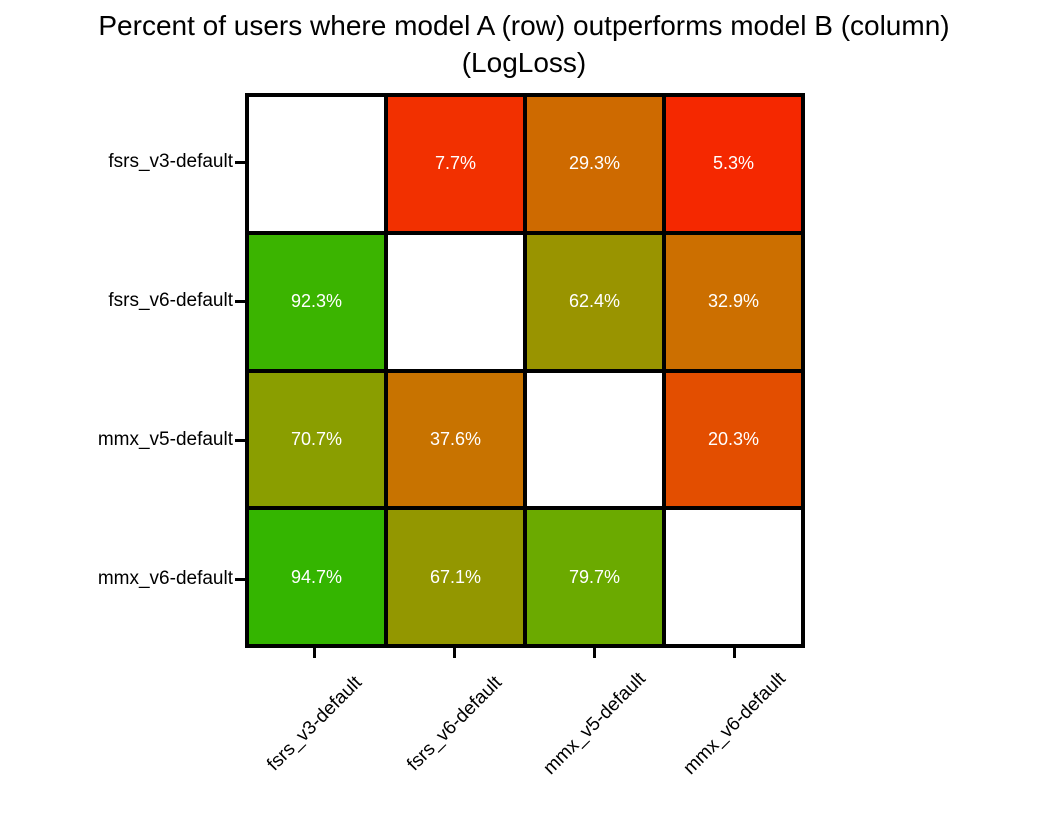 This screenshot has height=820, width=1048. I want to click on x-tick-label: mmx_v5-default, so click(594, 723).